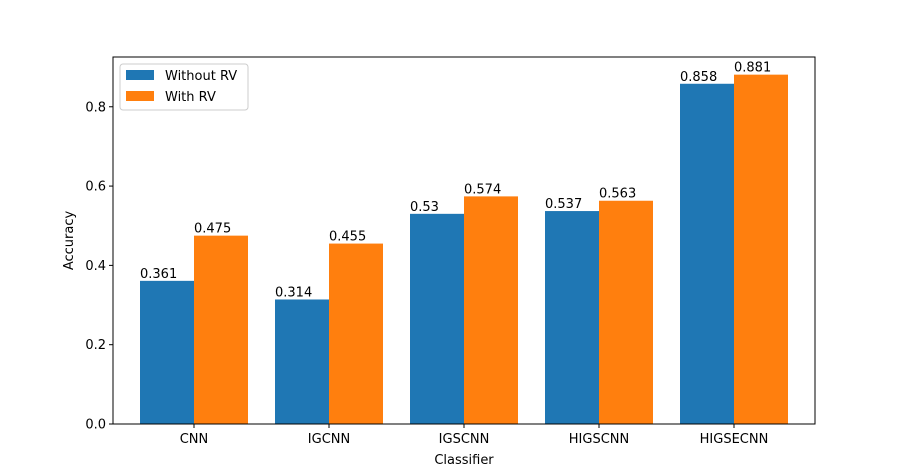 The width and height of the screenshot is (905, 476). I want to click on bar-with-rv-igscnn, so click(491, 310).